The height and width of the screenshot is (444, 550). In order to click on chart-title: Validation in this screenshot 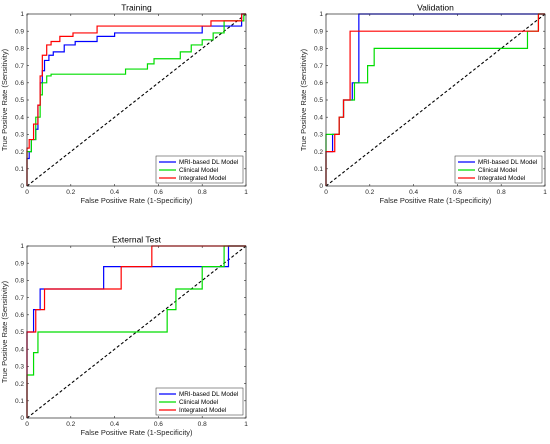, I will do `click(435, 8)`.